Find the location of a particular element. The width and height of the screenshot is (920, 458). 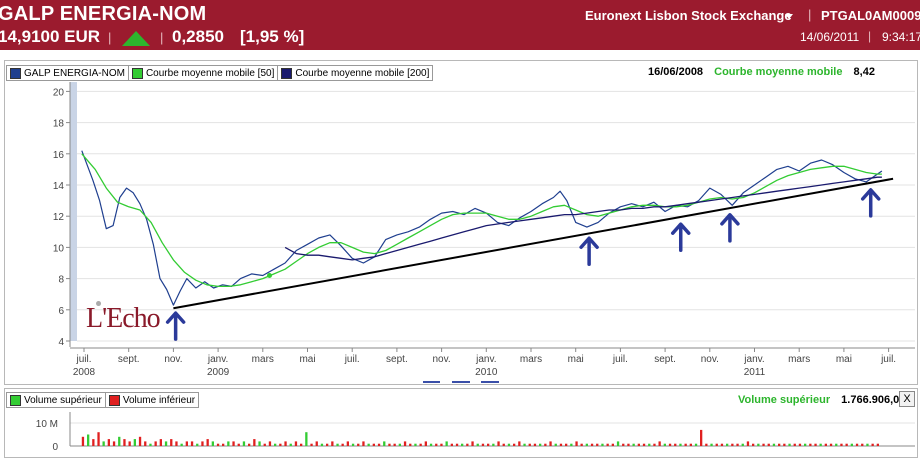

chevron-down-icon is located at coordinates (789, 16).